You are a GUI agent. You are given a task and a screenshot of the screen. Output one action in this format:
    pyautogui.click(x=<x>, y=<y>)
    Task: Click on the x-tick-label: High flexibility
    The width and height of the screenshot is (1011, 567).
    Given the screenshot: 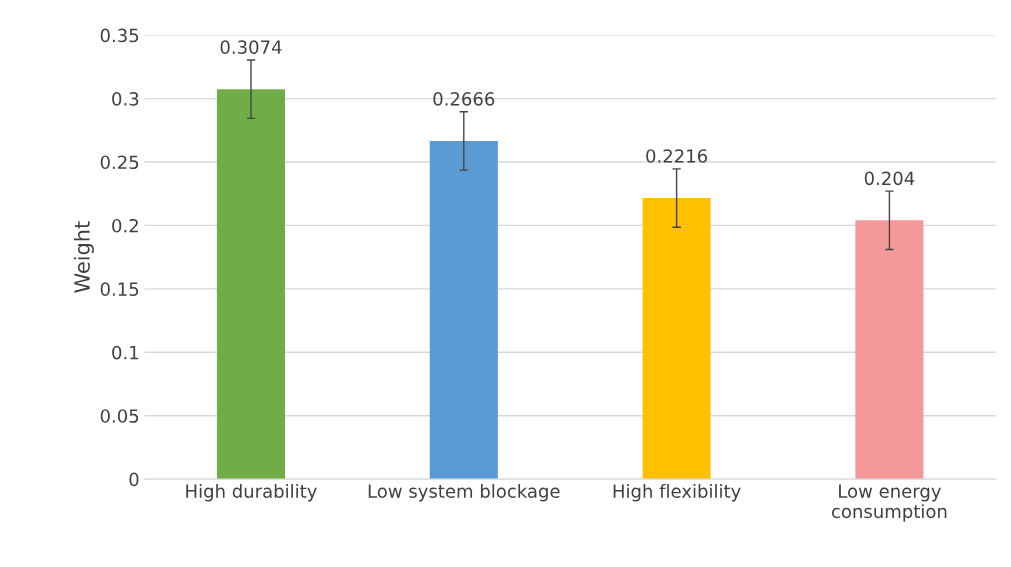 What is the action you would take?
    pyautogui.click(x=677, y=492)
    